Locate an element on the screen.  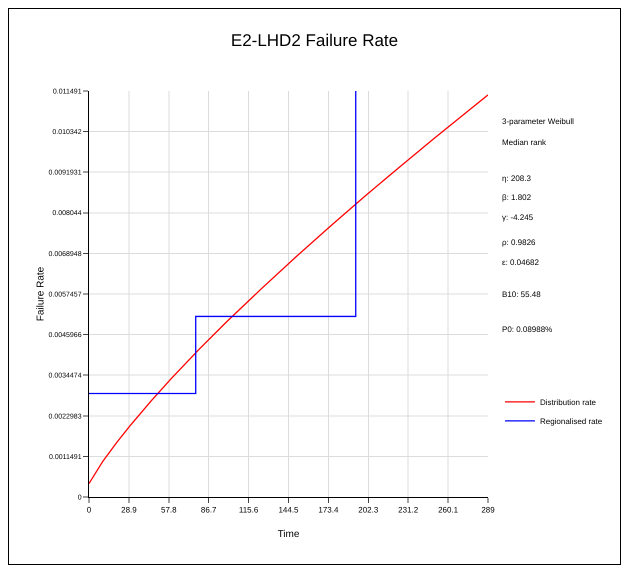
text: Median rank is located at coordinates (525, 142).